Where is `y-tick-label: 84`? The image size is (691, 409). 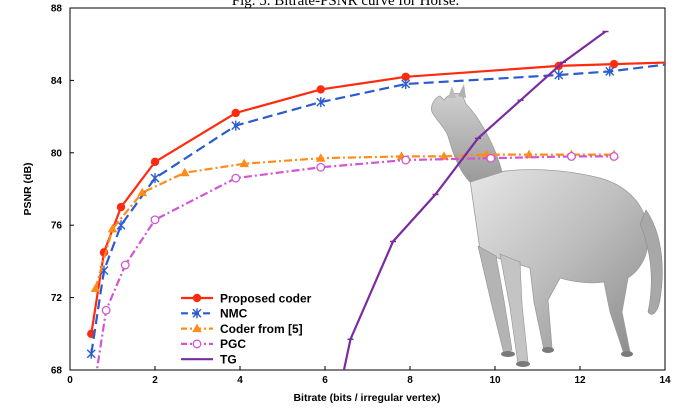
y-tick-label: 84 is located at coordinates (57, 81).